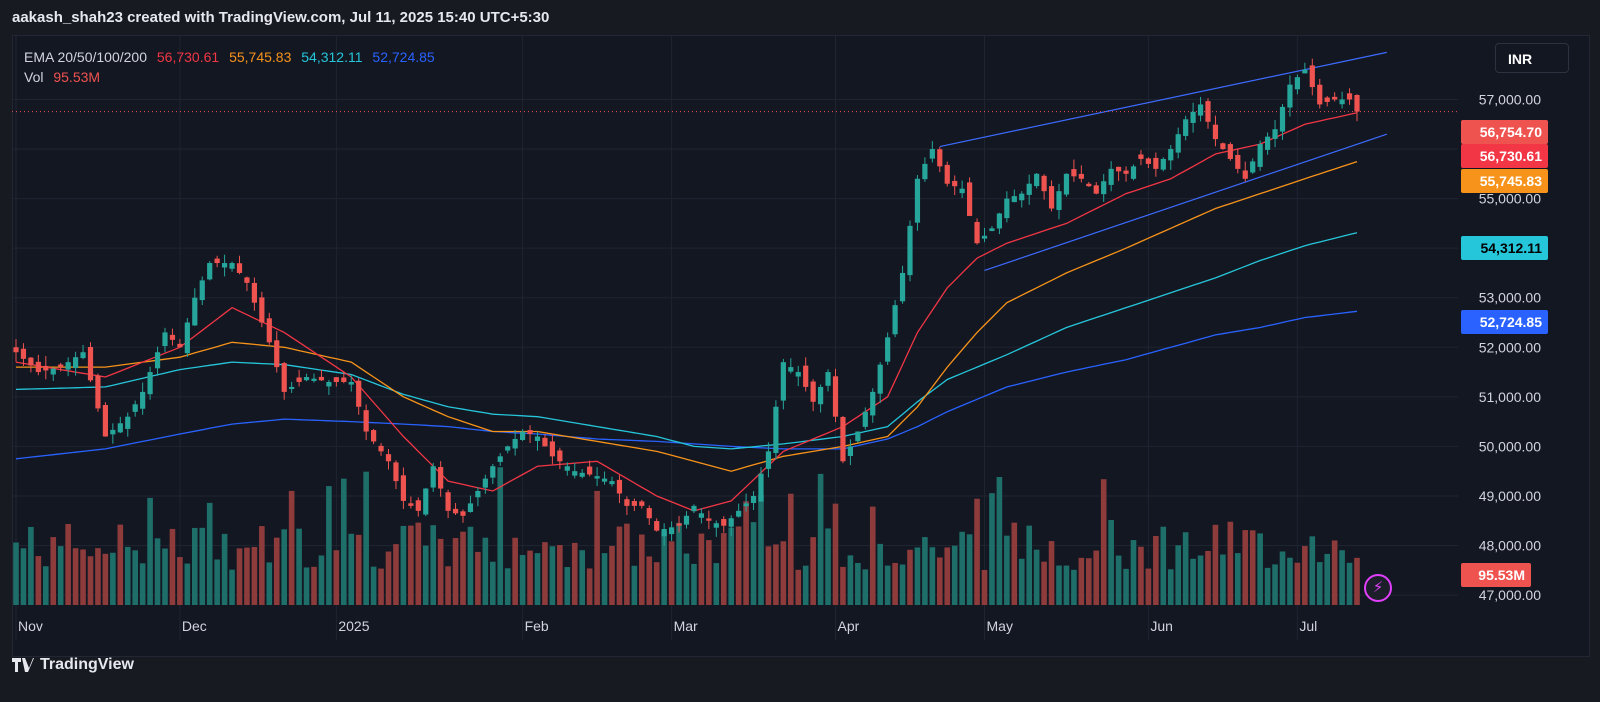  I want to click on time-axis-label: May, so click(1000, 626).